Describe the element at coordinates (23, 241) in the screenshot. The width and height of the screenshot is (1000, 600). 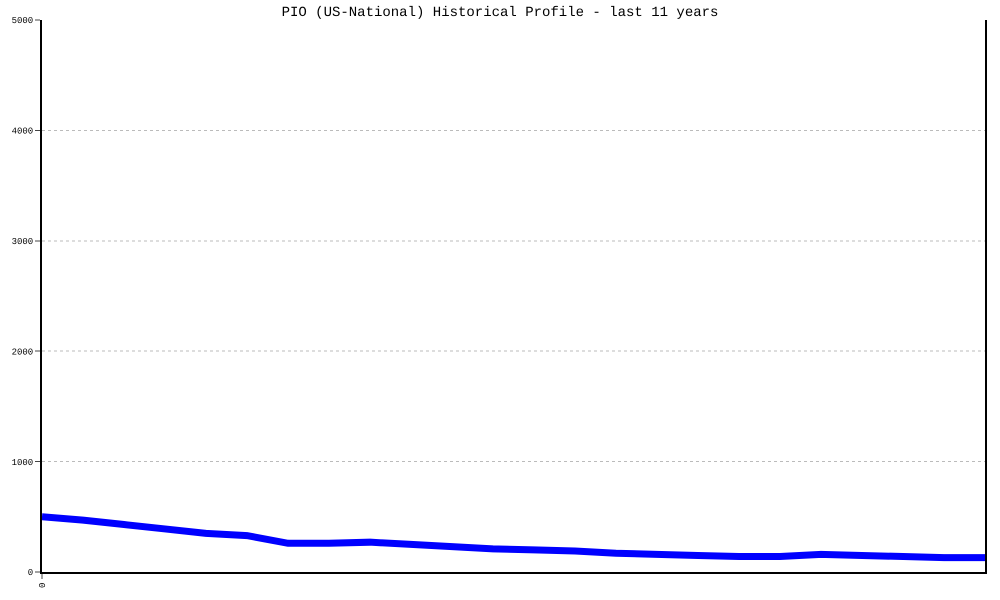
I see `y-tick-label: 3000` at that location.